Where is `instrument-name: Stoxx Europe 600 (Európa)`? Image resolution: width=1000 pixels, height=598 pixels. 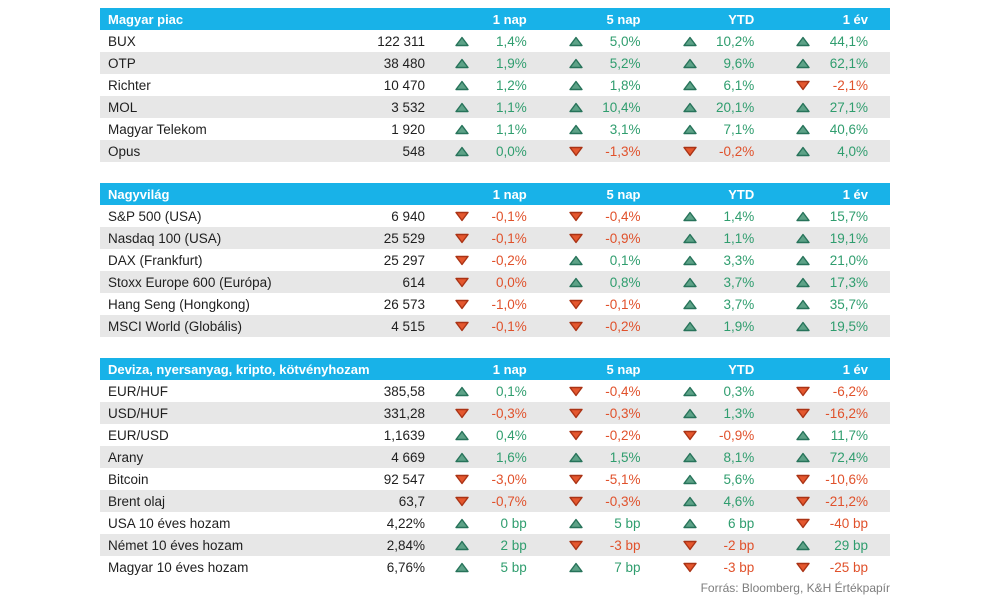
instrument-name: Stoxx Europe 600 (Európa) is located at coordinates (190, 282).